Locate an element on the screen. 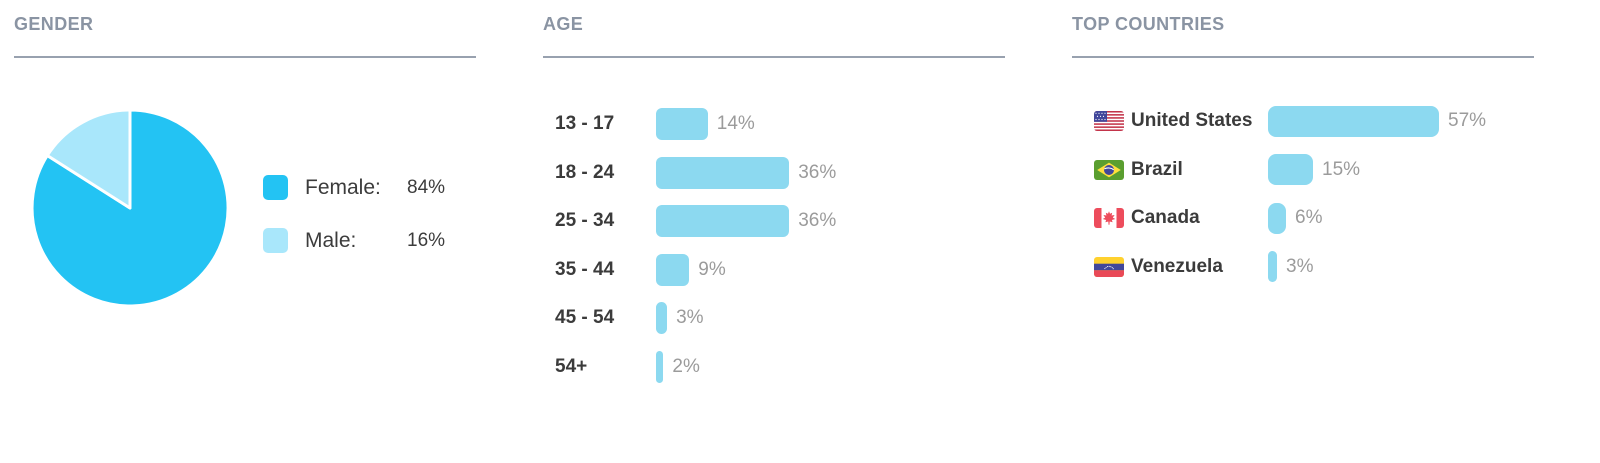  country-name: United States is located at coordinates (1192, 121).